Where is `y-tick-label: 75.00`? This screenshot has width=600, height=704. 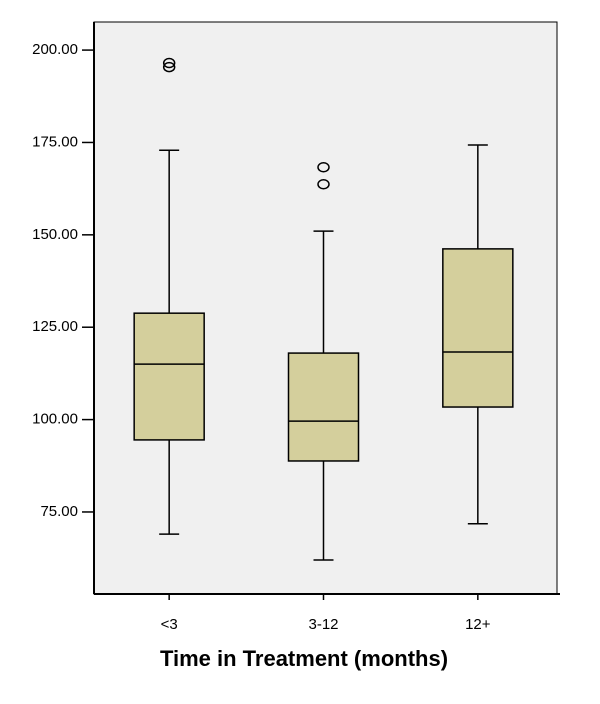 y-tick-label: 75.00 is located at coordinates (59, 511).